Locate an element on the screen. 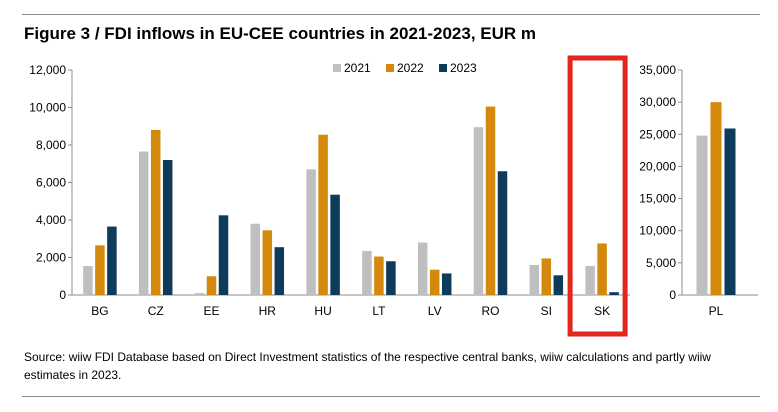 This screenshot has height=412, width=778. bar-lt-2022 is located at coordinates (379, 275).